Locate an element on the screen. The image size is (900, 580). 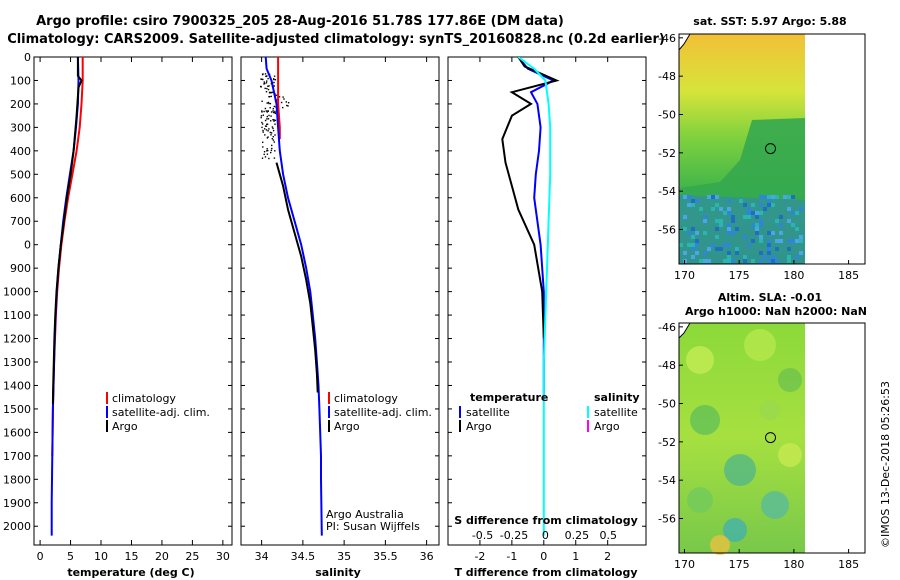
legend-label-temperature-satellite: satellite is located at coordinates (488, 412).